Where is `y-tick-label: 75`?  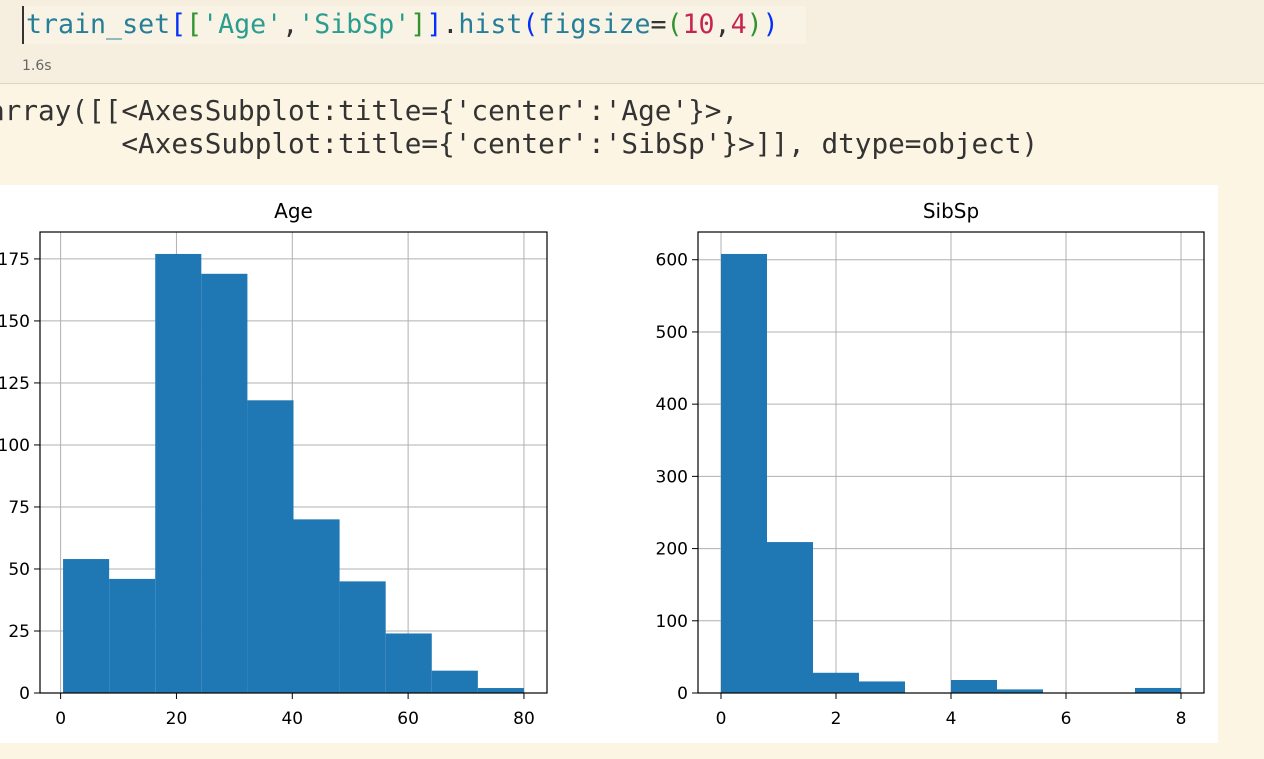 y-tick-label: 75 is located at coordinates (19, 508).